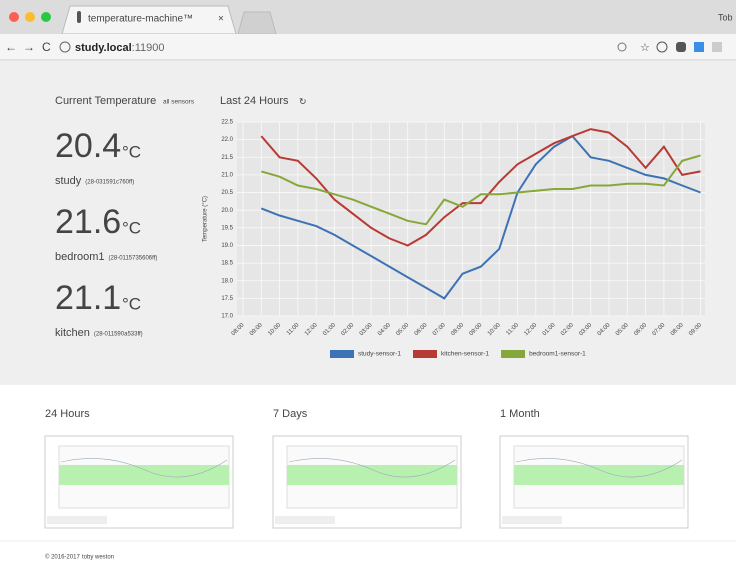 This screenshot has width=736, height=566. I want to click on toolbar, so click(368, 47).